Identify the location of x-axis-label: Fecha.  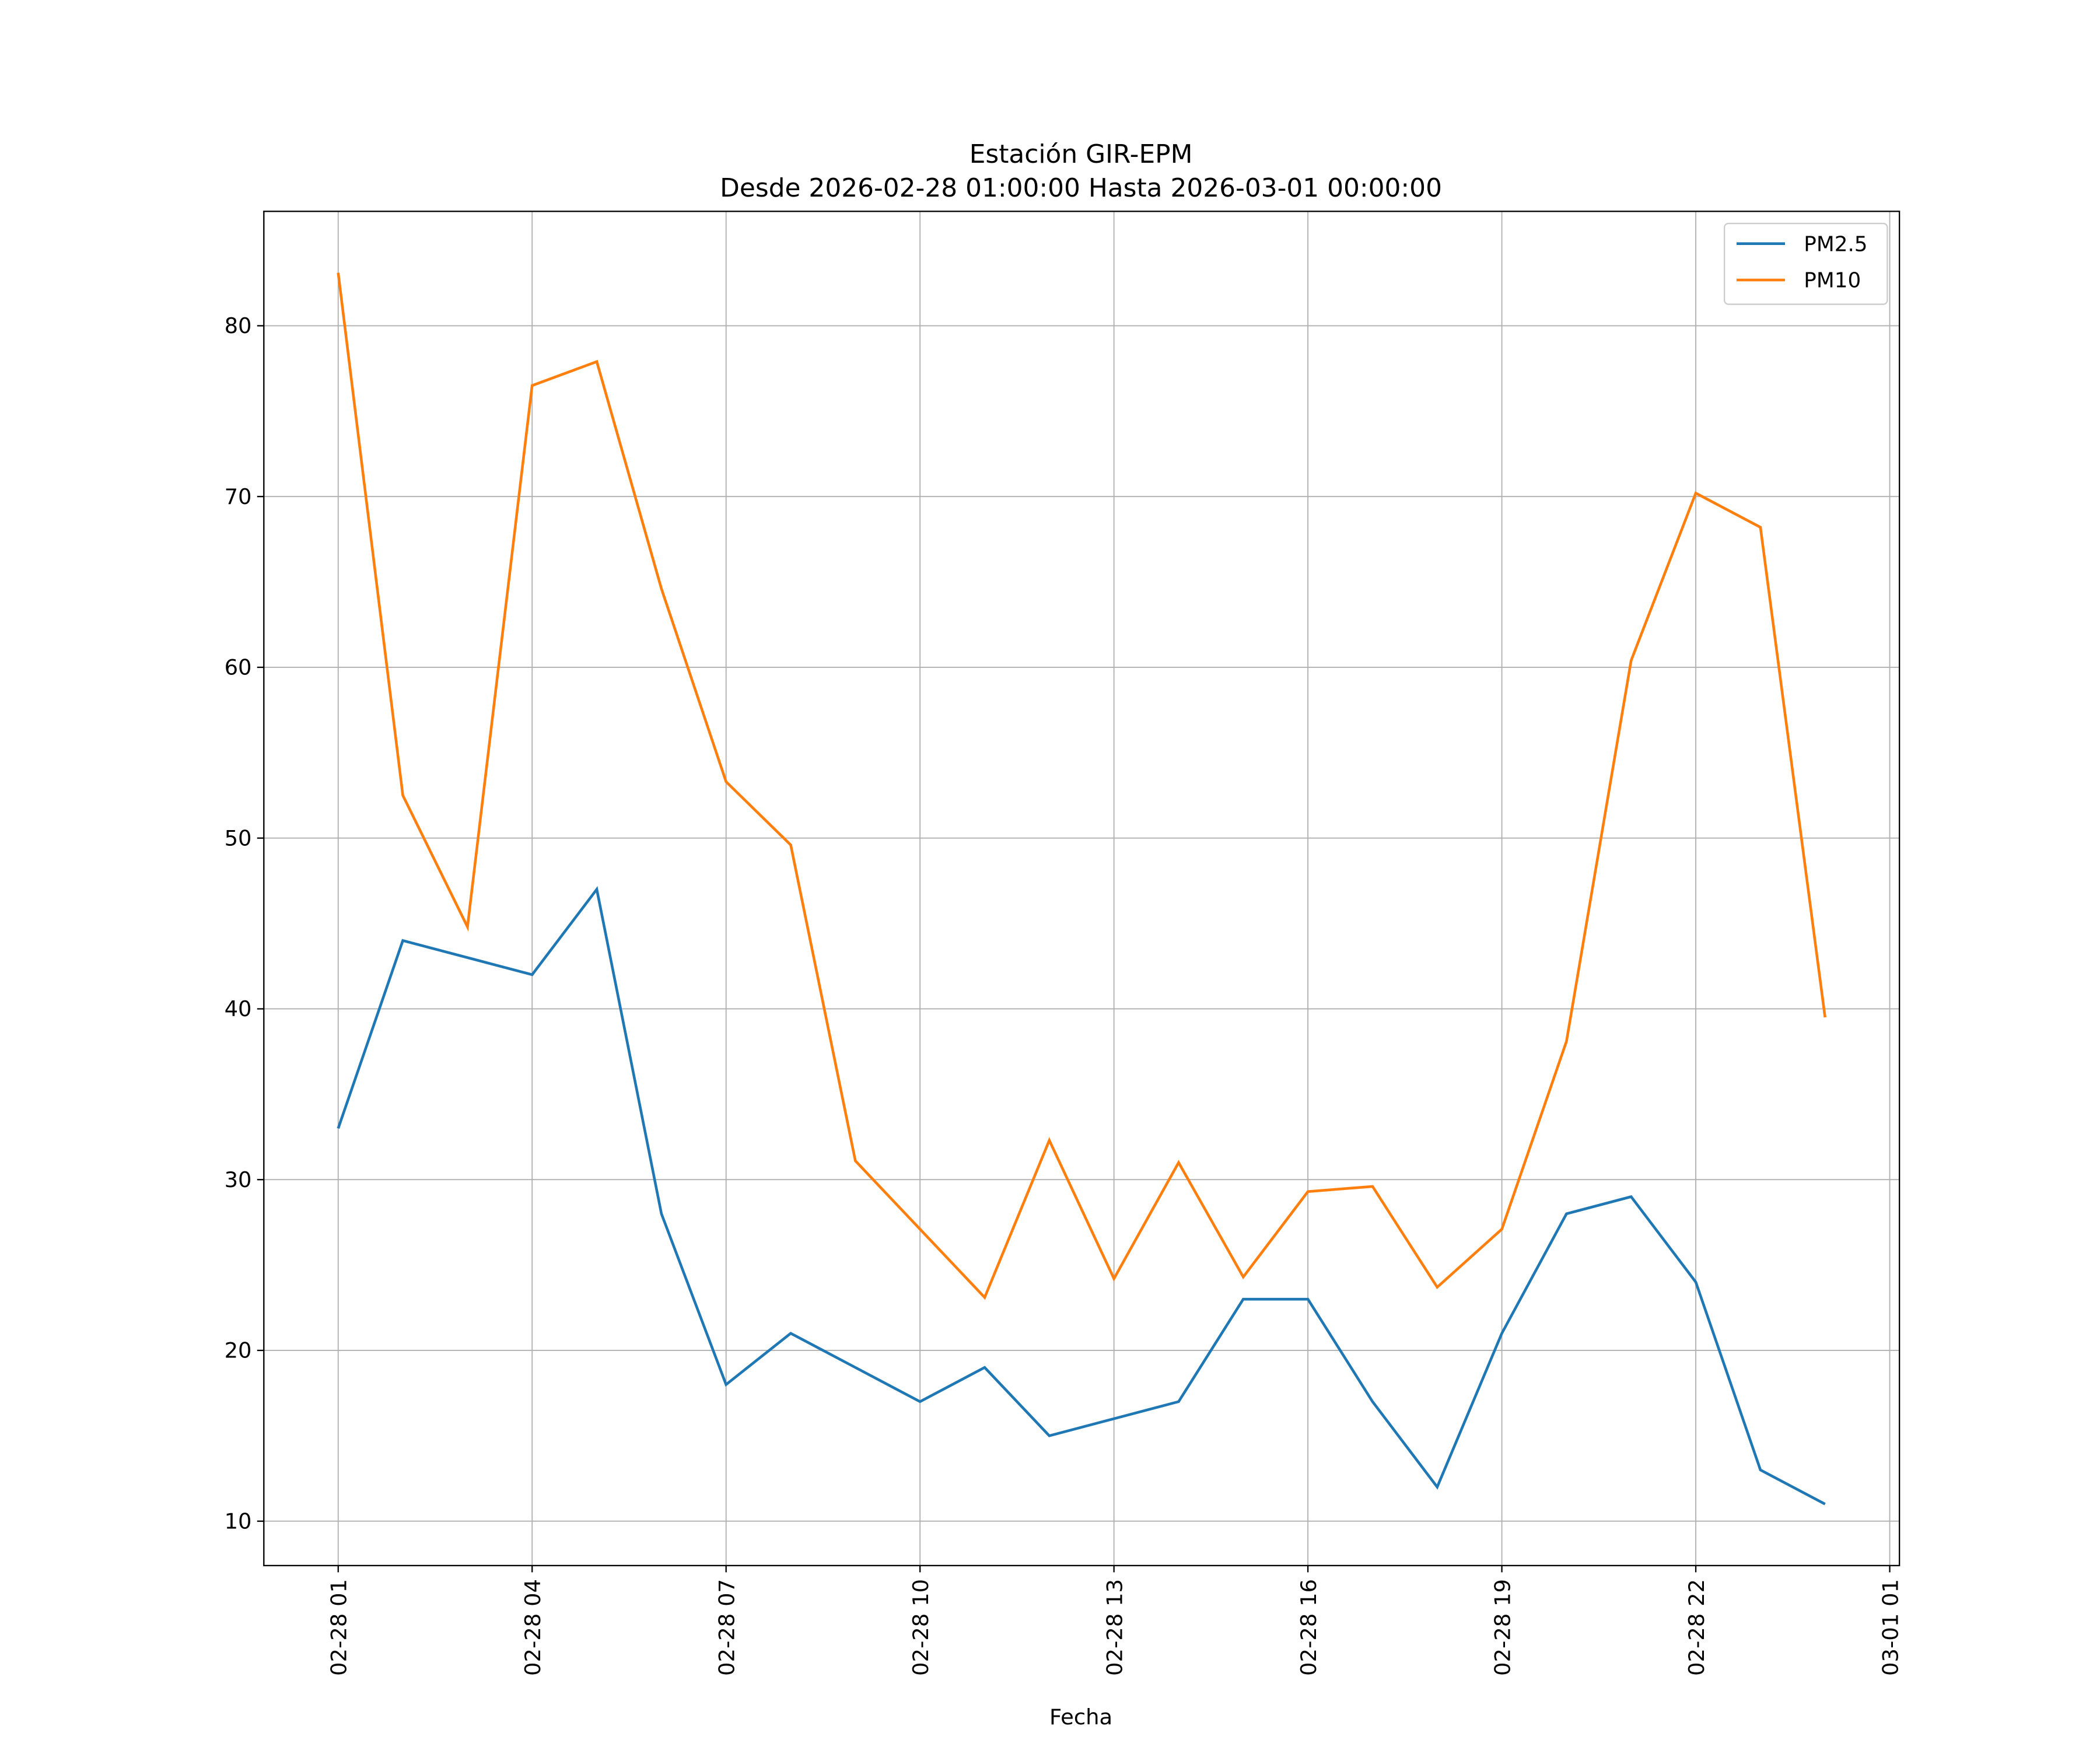
(1080, 1717).